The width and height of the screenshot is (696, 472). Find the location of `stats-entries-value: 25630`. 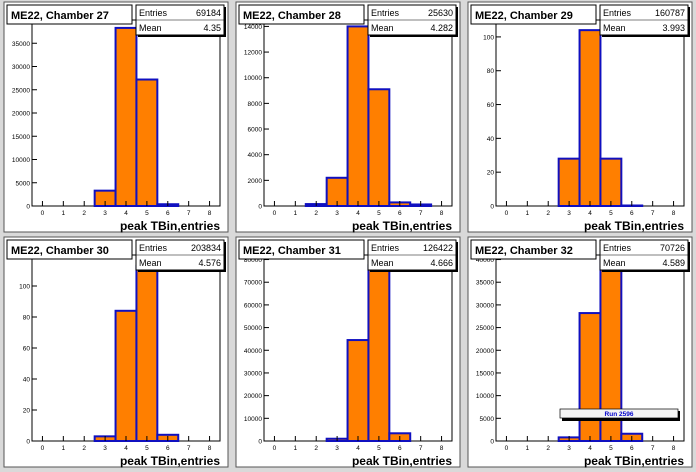

stats-entries-value: 25630 is located at coordinates (440, 13).